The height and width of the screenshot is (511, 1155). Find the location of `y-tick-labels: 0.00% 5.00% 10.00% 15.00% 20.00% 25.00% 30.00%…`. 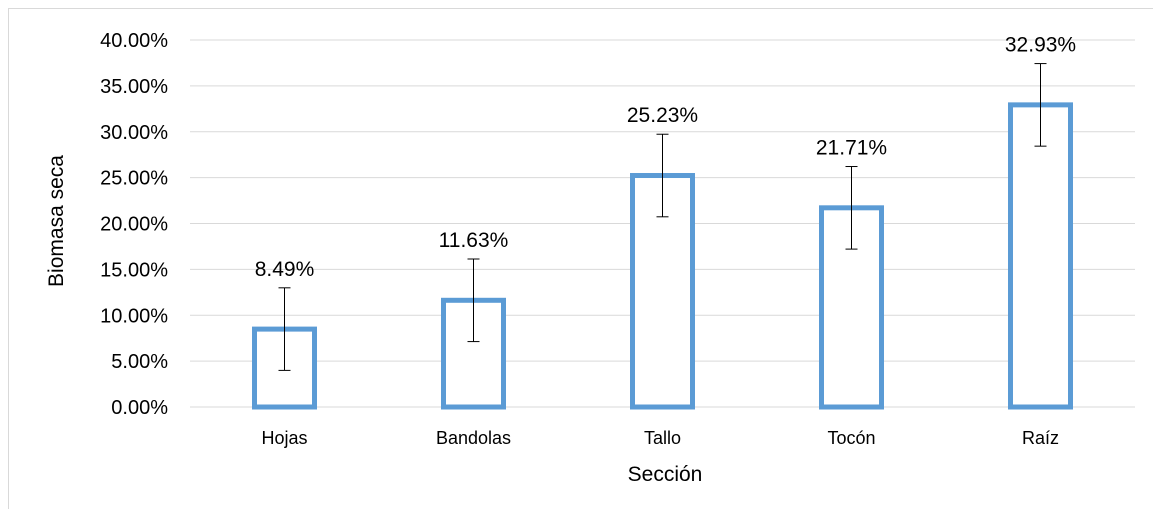

y-tick-labels: 0.00% 5.00% 10.00% 15.00% 20.00% 25.00% 30.00%… is located at coordinates (134, 224).